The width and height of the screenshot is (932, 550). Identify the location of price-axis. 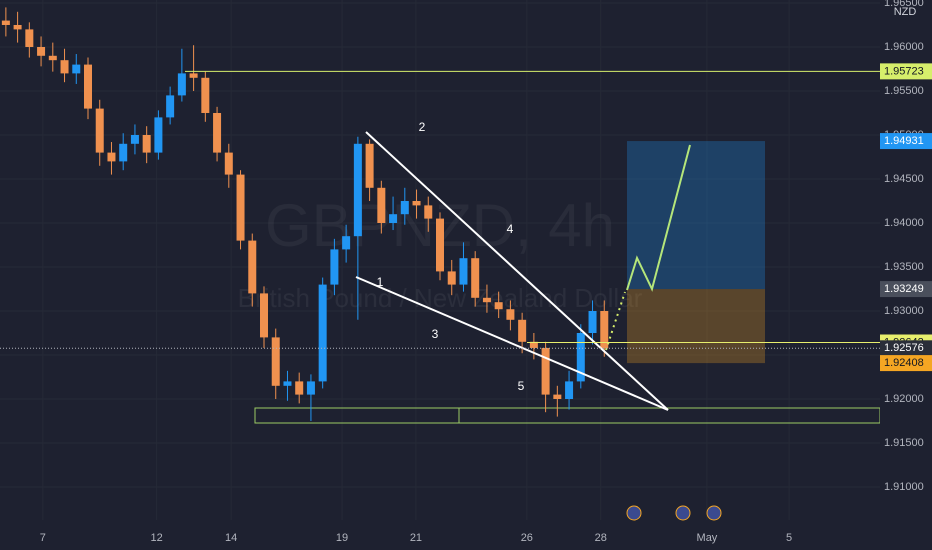
(906, 260).